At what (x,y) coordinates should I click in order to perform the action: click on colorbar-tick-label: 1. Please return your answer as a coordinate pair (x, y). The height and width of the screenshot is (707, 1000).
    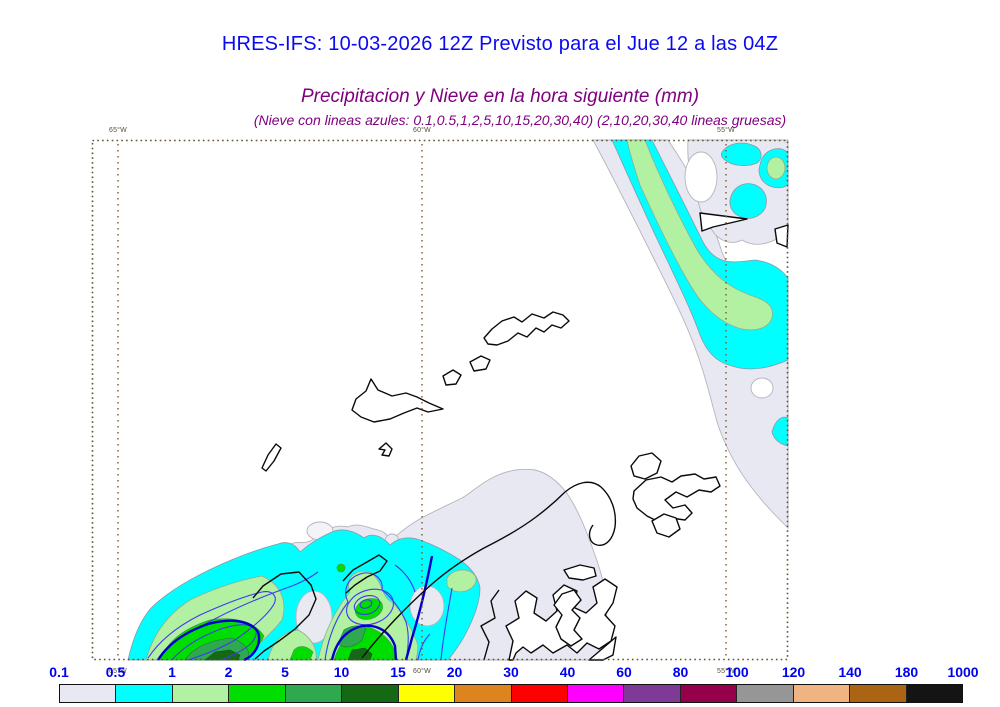
    Looking at the image, I should click on (172, 672).